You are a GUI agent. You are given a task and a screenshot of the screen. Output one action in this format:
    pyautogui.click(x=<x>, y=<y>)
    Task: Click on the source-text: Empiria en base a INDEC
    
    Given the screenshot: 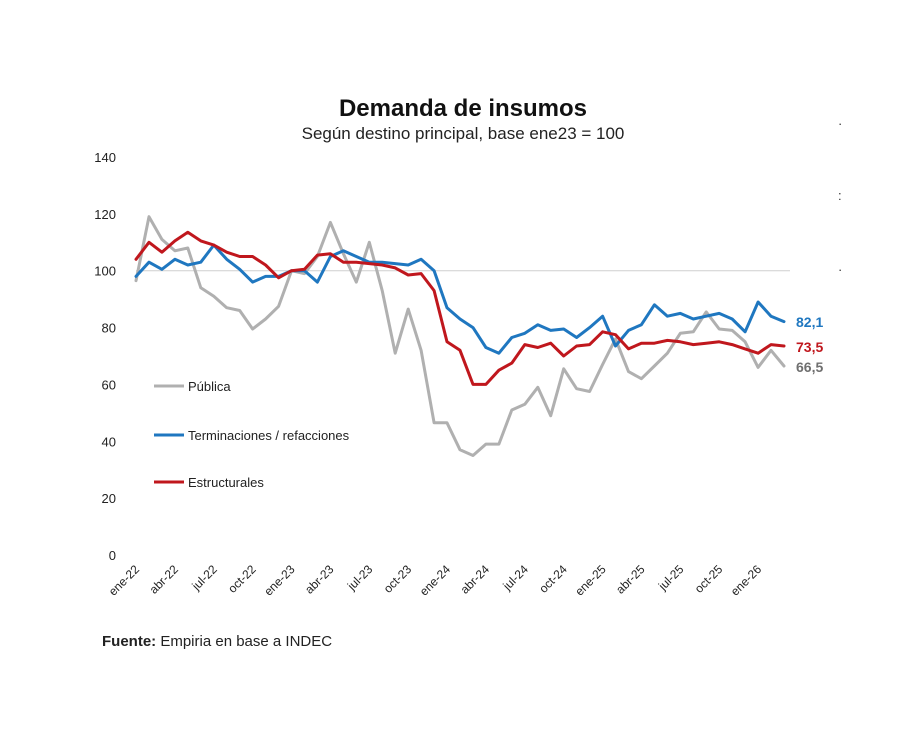 What is the action you would take?
    pyautogui.click(x=246, y=641)
    